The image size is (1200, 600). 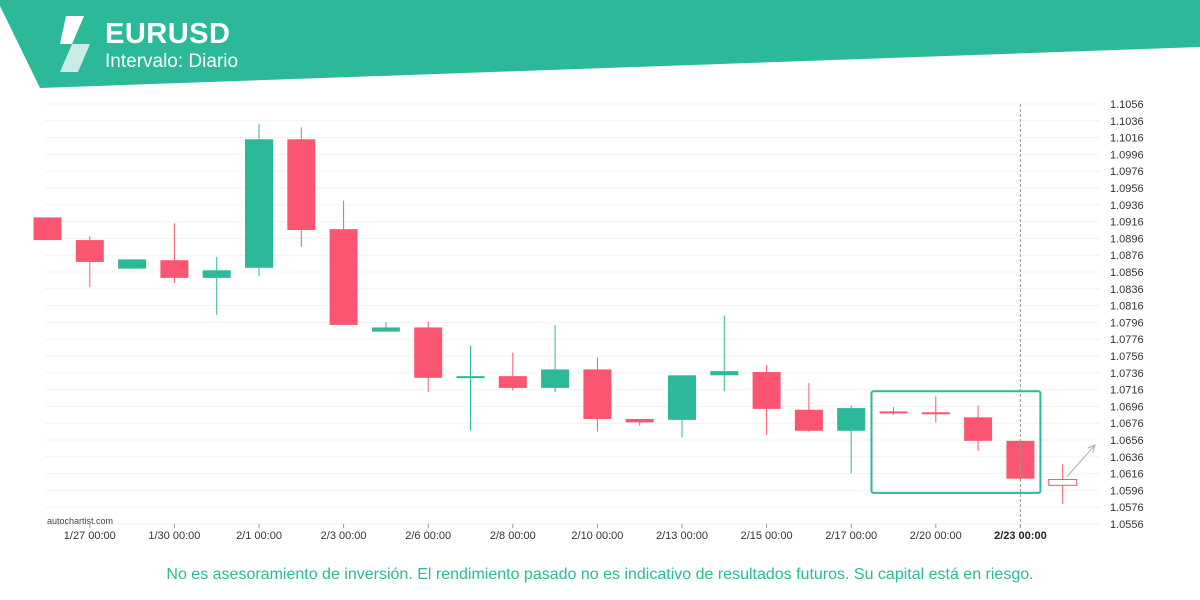 What do you see at coordinates (1127, 491) in the screenshot?
I see `y-tick-label: 1.0596` at bounding box center [1127, 491].